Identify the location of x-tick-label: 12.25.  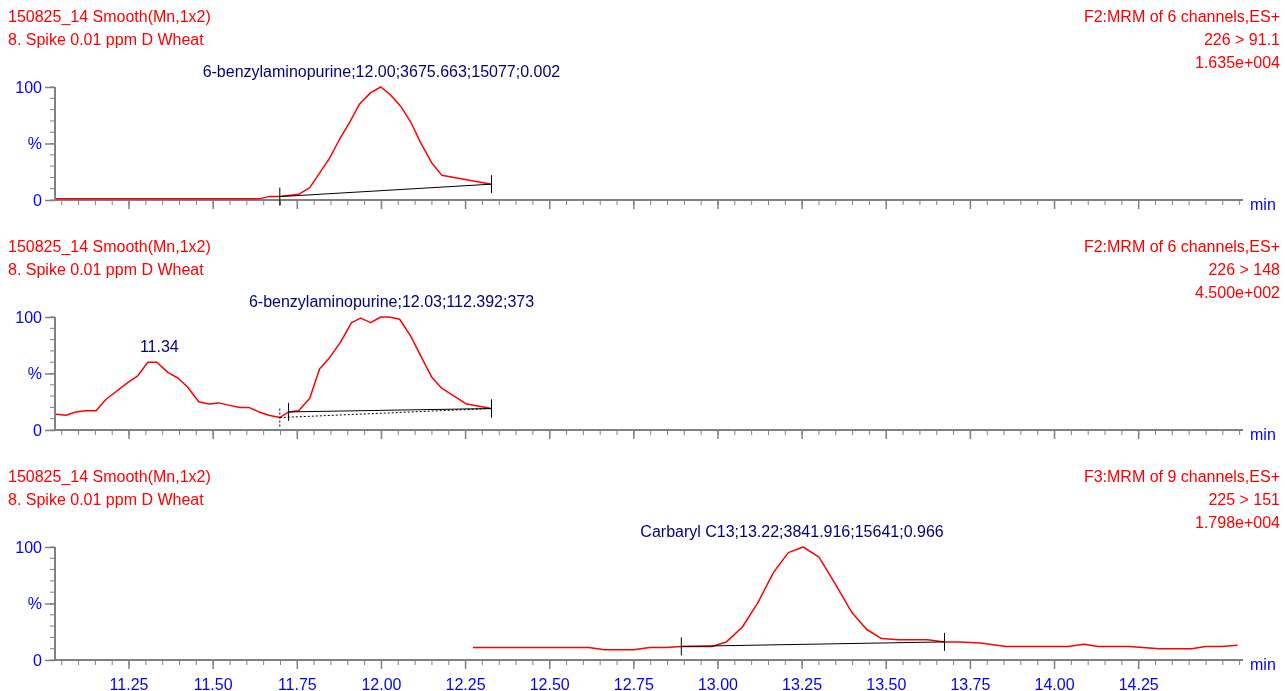
(465, 683).